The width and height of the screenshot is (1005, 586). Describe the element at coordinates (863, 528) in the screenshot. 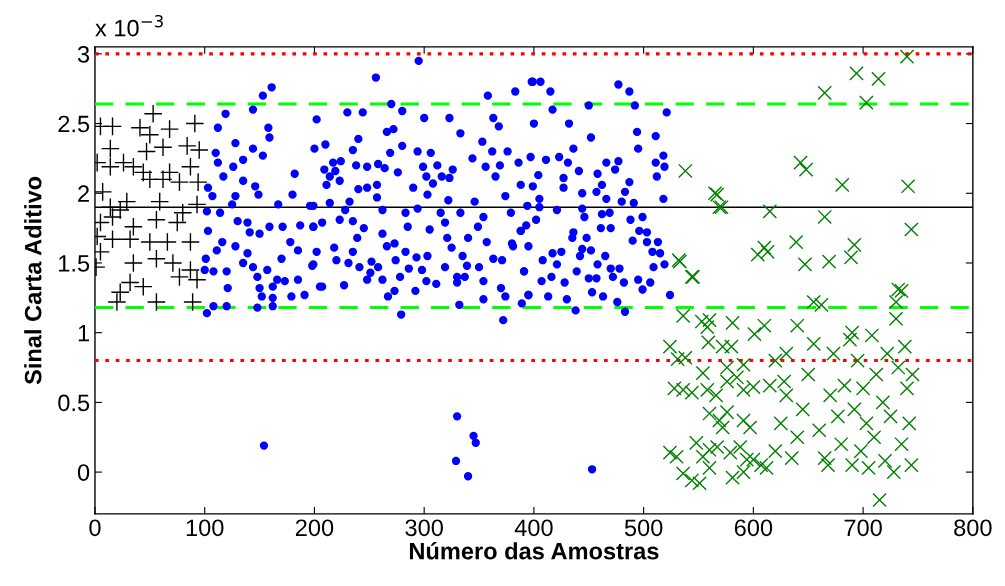

I see `x-tick-label: 700` at that location.